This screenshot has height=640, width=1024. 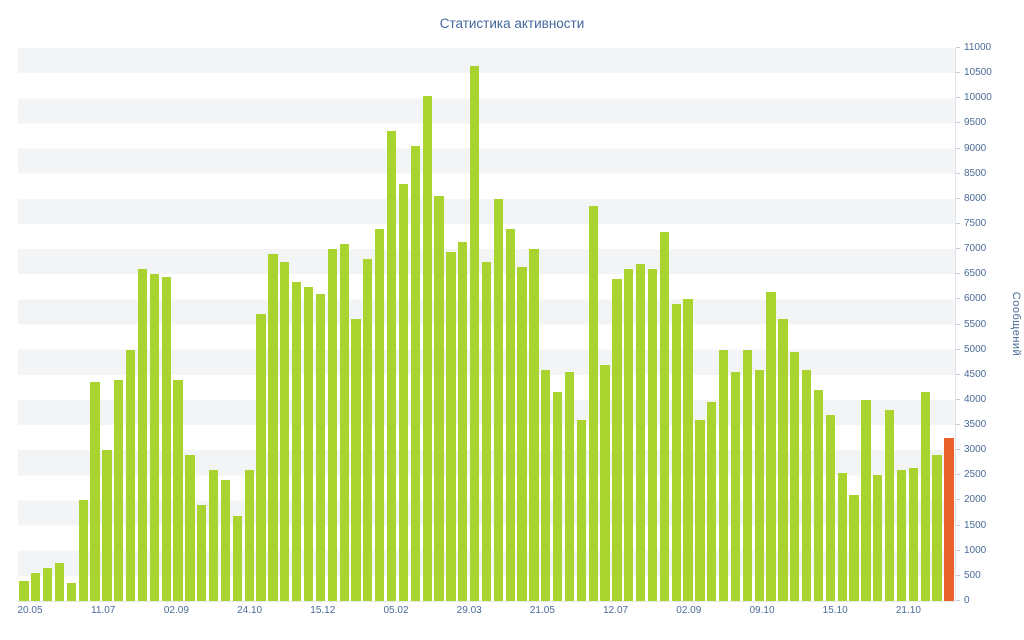 What do you see at coordinates (689, 610) in the screenshot?
I see `x-tick-label: 02.09` at bounding box center [689, 610].